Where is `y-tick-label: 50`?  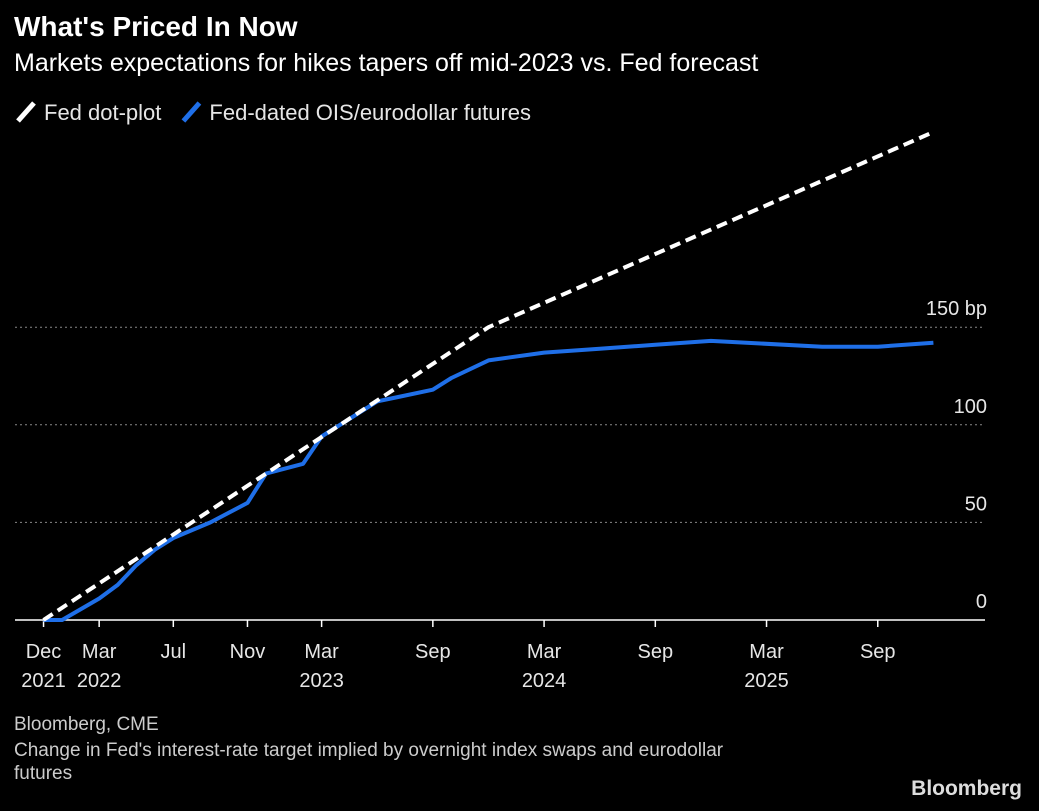
y-tick-label: 50 is located at coordinates (976, 504).